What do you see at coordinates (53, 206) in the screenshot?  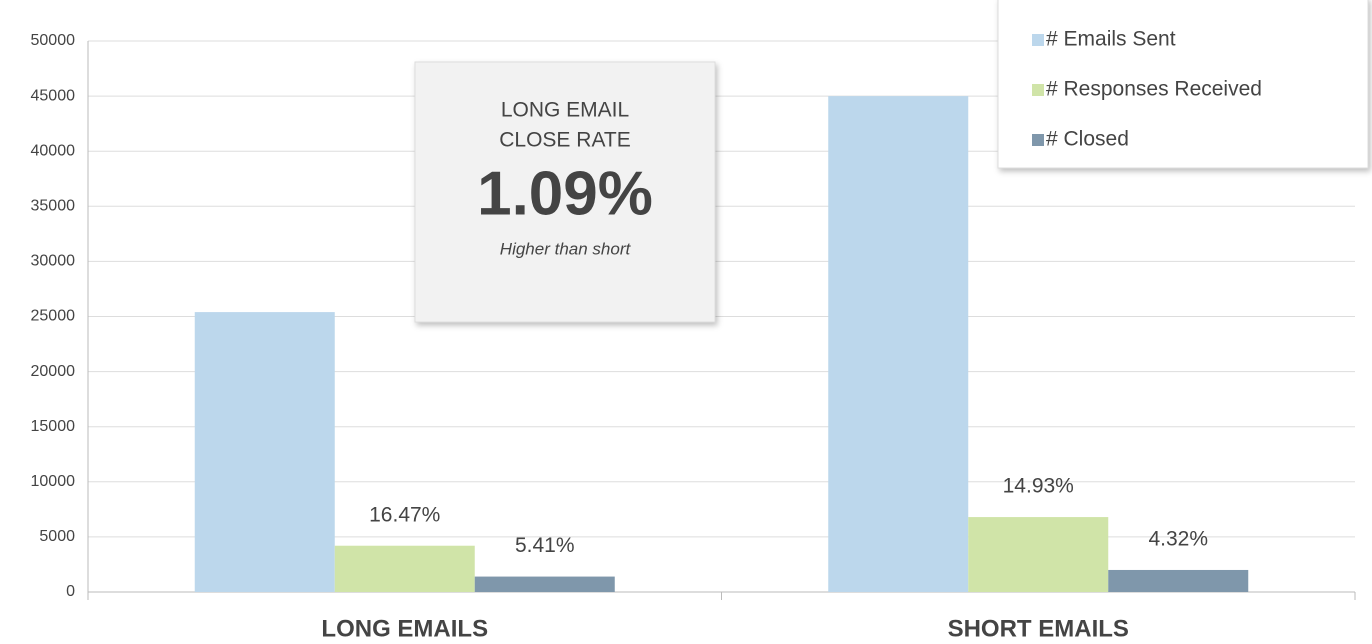 I see `y-tick-label: 35000` at bounding box center [53, 206].